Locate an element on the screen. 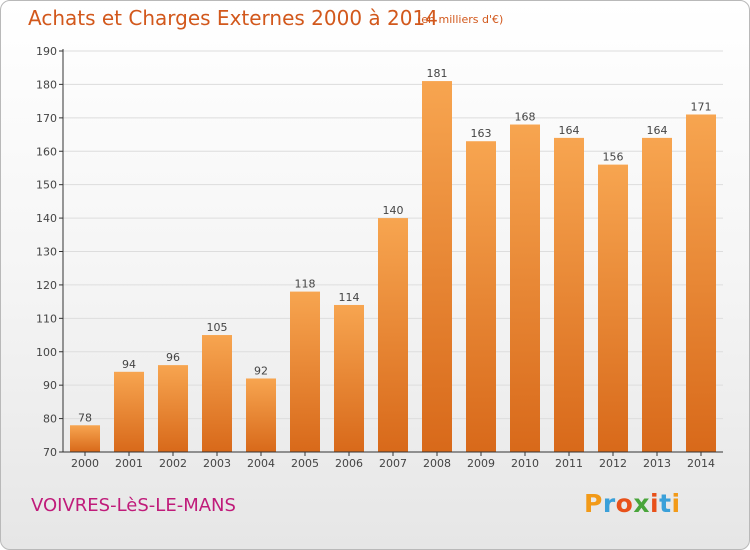 This screenshot has width=750, height=550. chart-subtitle: (en milliers d'€) is located at coordinates (460, 19).